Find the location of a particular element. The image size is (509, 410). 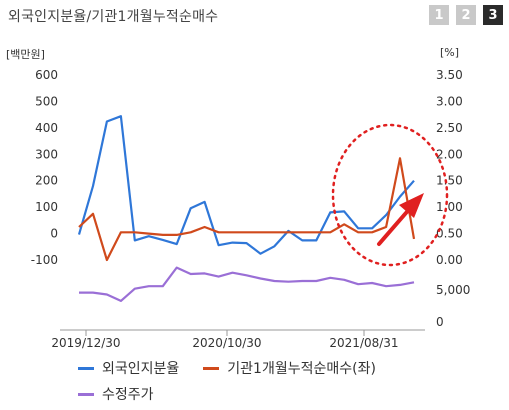

arrow-shaft is located at coordinates (395, 225).